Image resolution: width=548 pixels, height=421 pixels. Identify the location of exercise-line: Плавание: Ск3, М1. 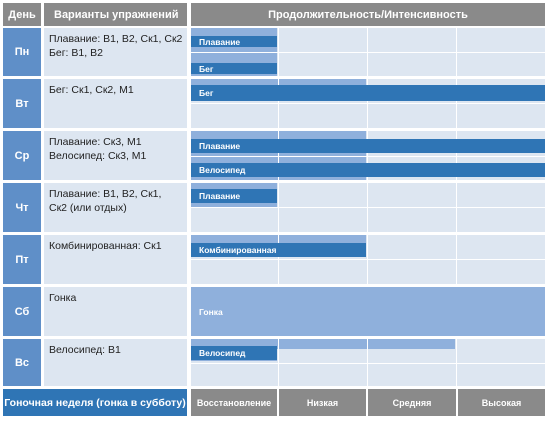
(95, 142).